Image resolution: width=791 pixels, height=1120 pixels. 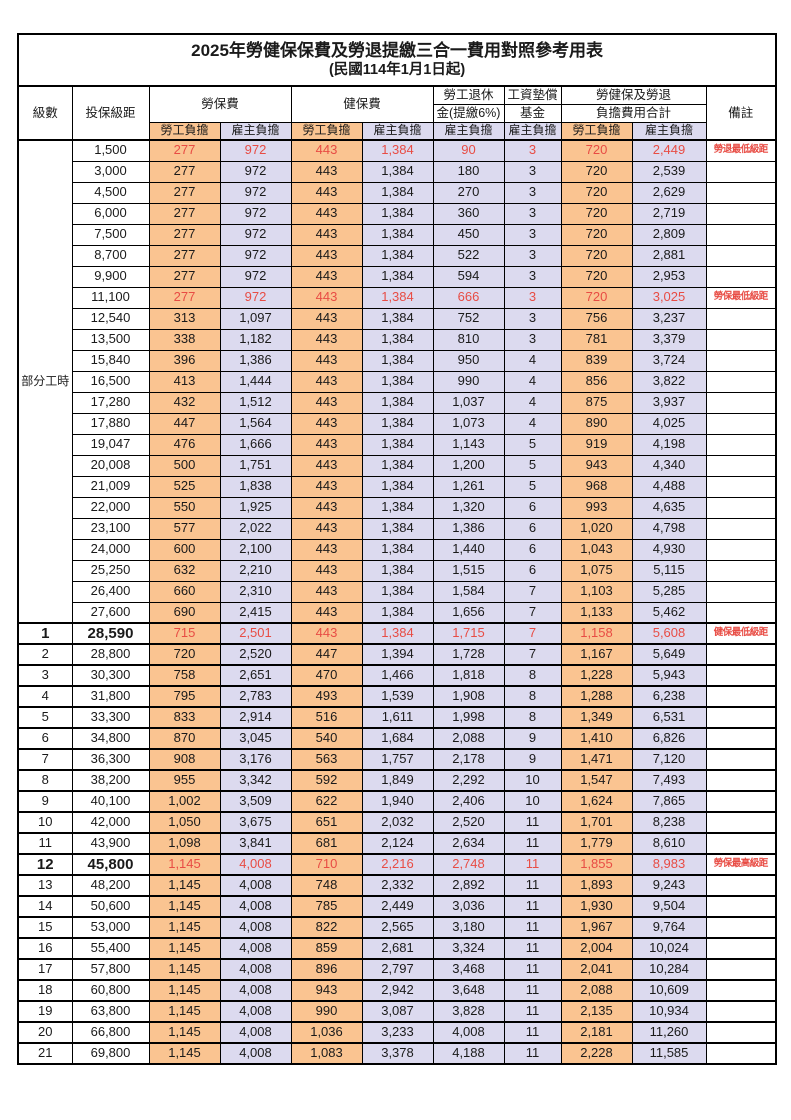 I want to click on labor-fee-employer-cell: 1,666, so click(x=255, y=444).